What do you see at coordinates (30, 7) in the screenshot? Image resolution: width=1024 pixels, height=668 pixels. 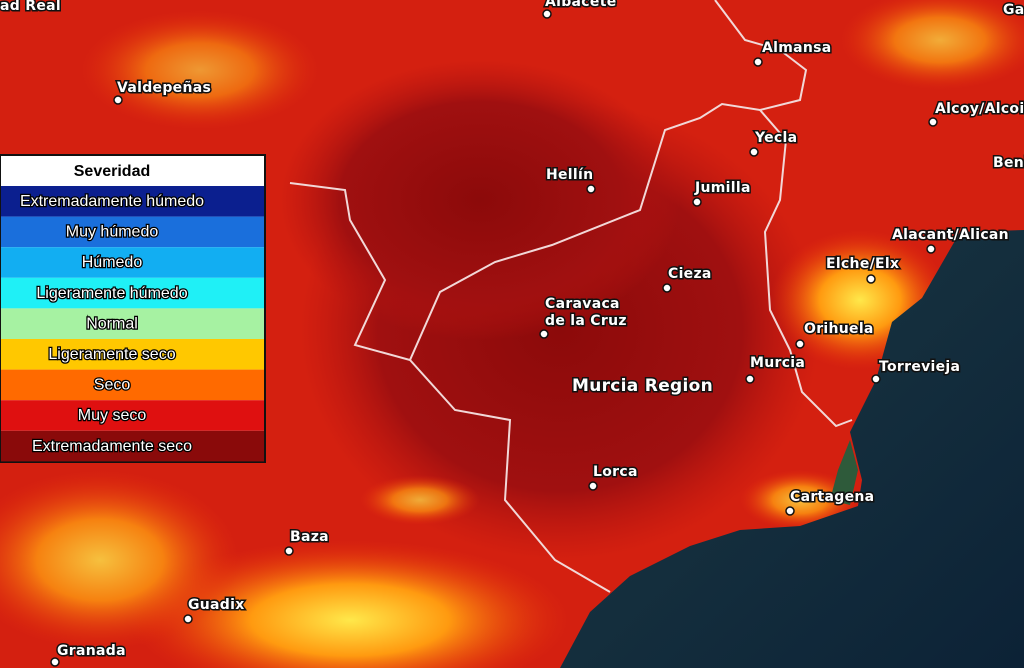 I see `place-label: ad Real` at bounding box center [30, 7].